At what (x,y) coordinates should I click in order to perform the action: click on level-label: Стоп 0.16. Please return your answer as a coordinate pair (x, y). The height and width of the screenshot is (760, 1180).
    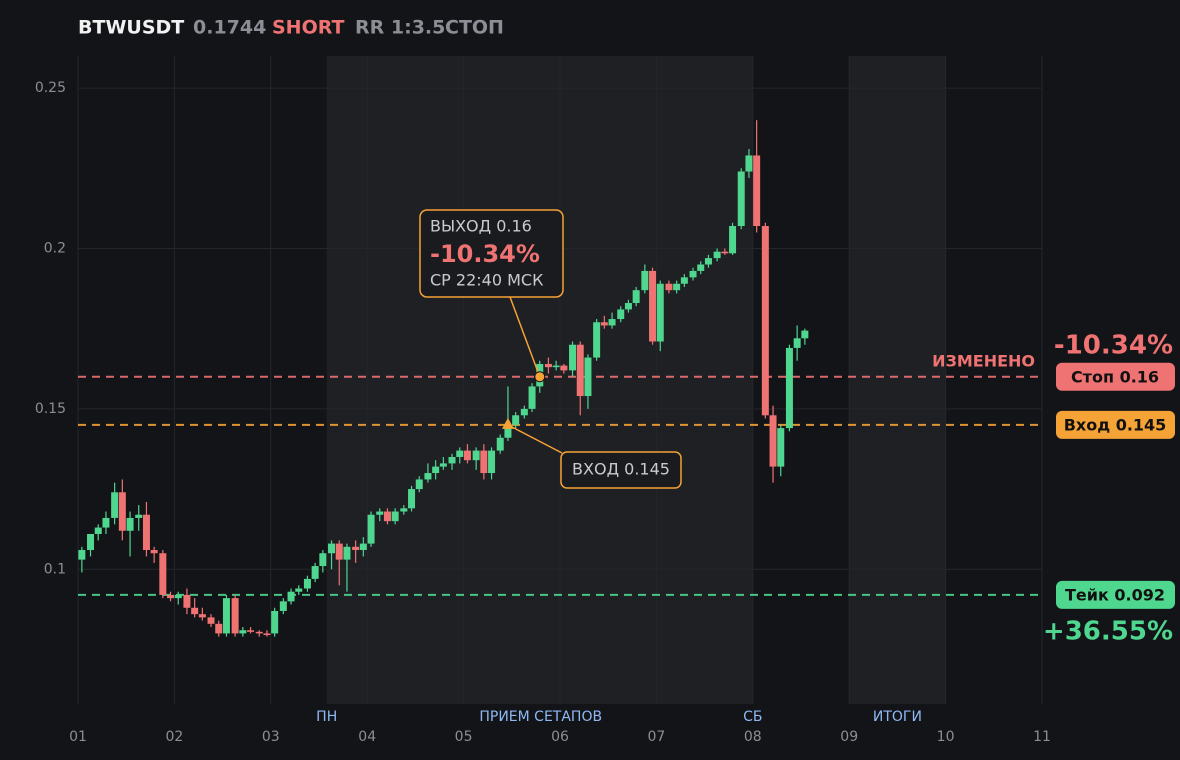
    Looking at the image, I should click on (1115, 376).